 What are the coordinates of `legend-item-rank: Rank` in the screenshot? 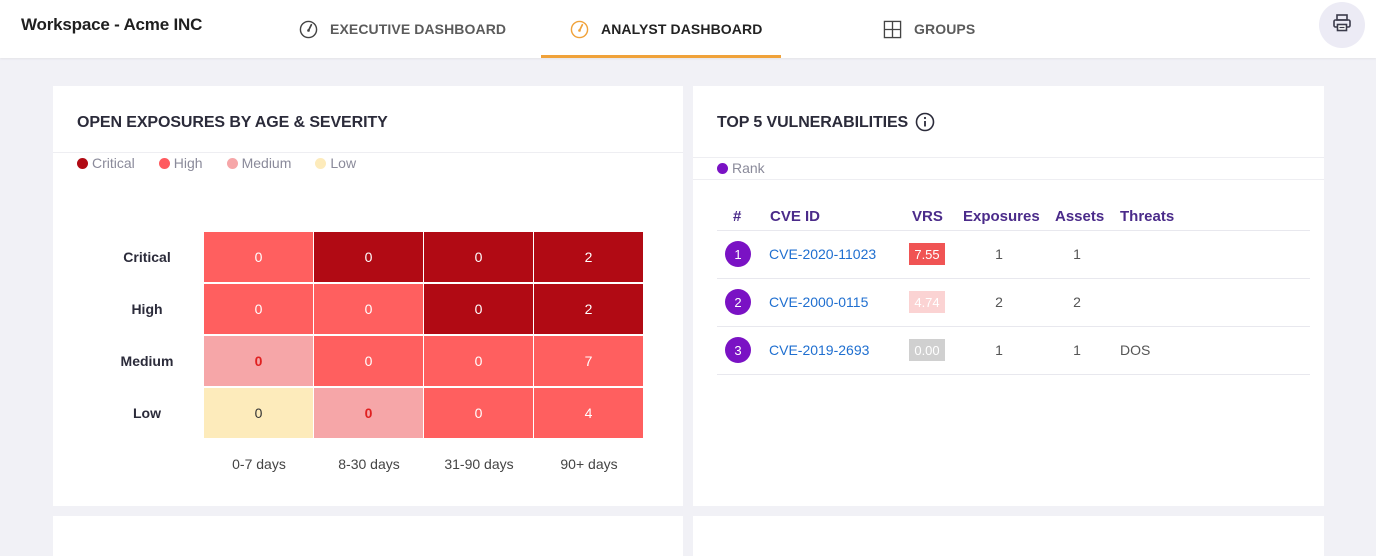 It's located at (741, 168).